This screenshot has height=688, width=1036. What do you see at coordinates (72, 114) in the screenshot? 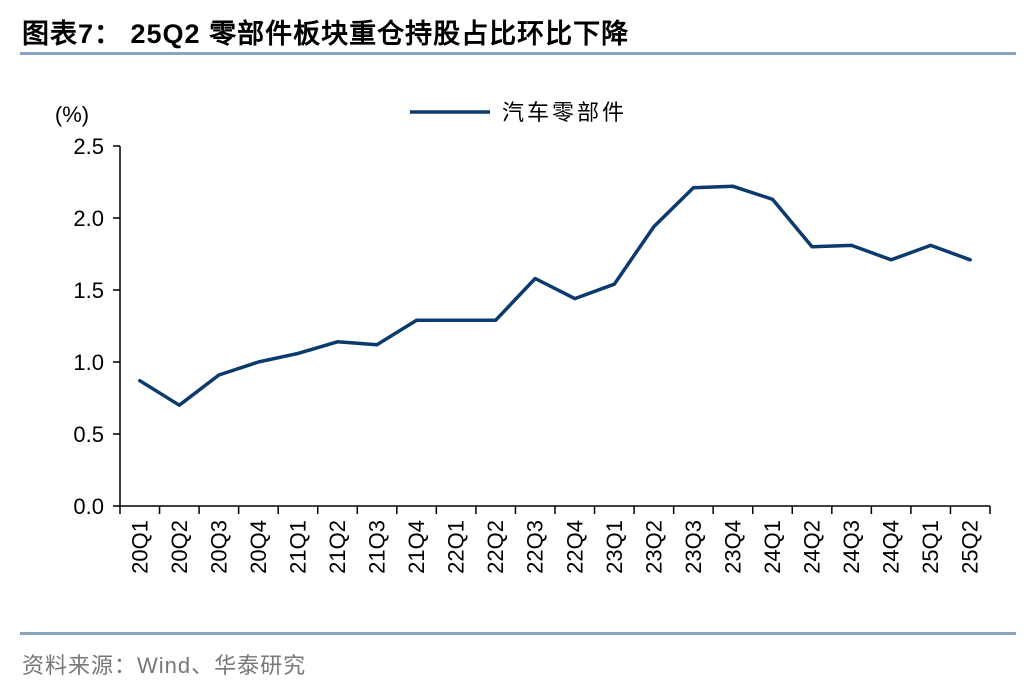
I see `y-axis-label: (%)` at bounding box center [72, 114].